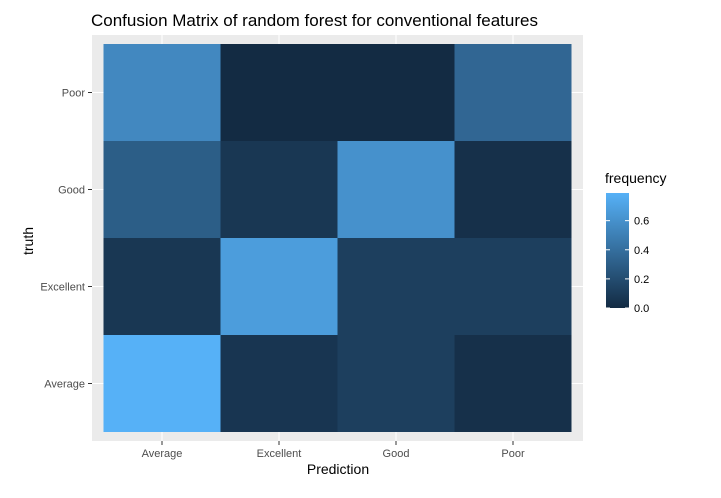  Describe the element at coordinates (396, 383) in the screenshot. I see `heatmap-cell-average-good` at that location.